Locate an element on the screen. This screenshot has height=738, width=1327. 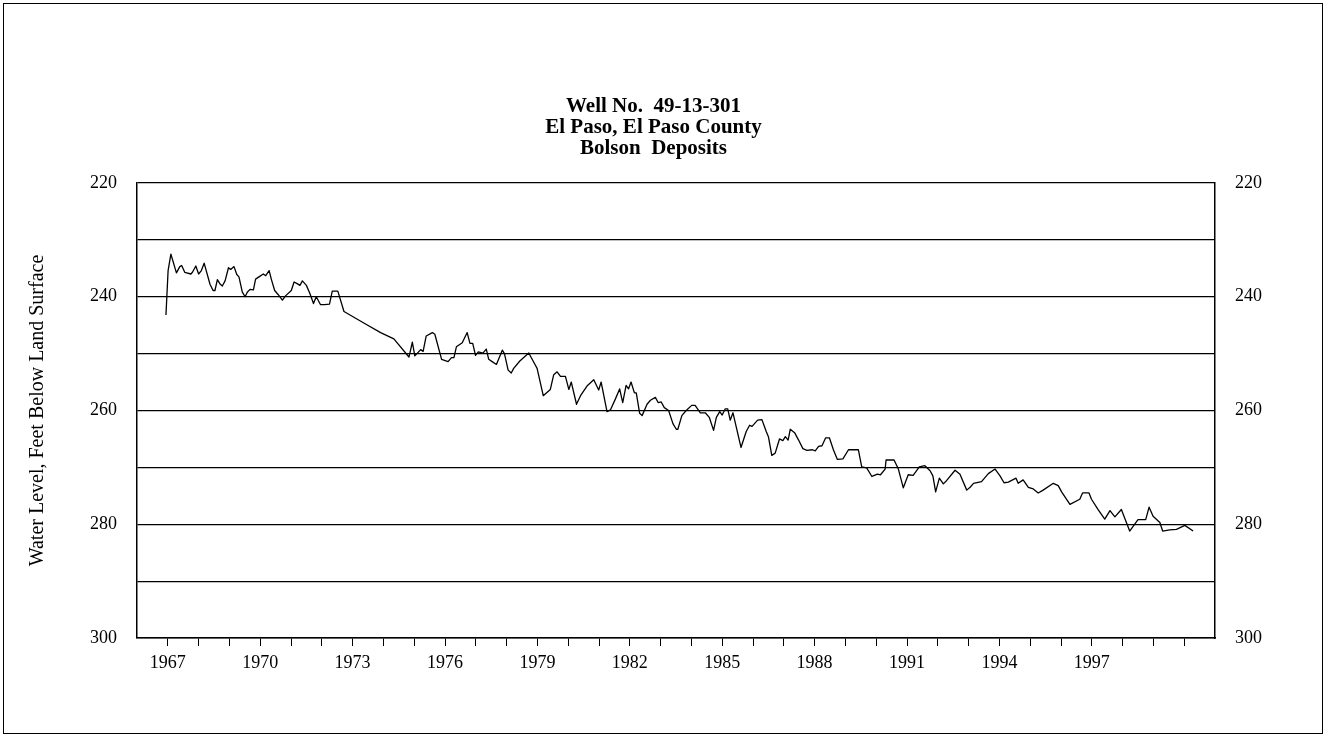
x-tick-label: 1997 is located at coordinates (1091, 661).